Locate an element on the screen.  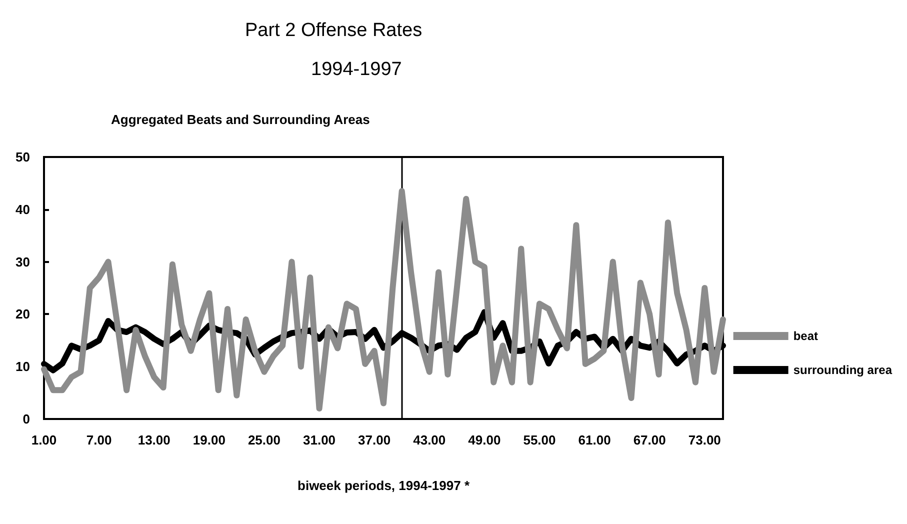
x-tick-label: 25.00 is located at coordinates (264, 440).